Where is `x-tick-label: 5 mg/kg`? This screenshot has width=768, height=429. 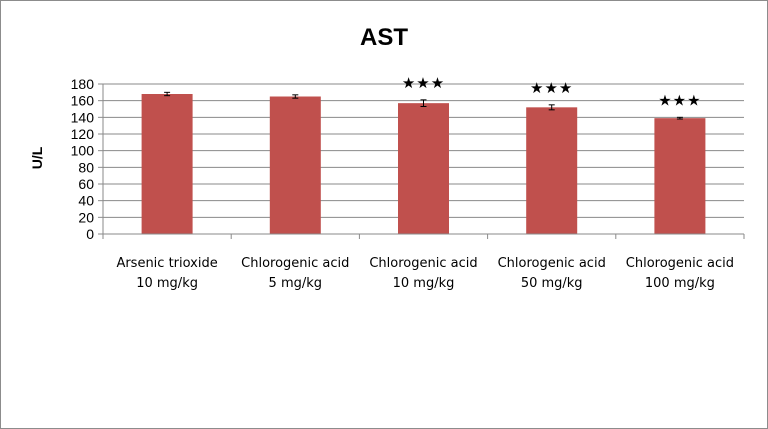 x-tick-label: 5 mg/kg is located at coordinates (295, 283).